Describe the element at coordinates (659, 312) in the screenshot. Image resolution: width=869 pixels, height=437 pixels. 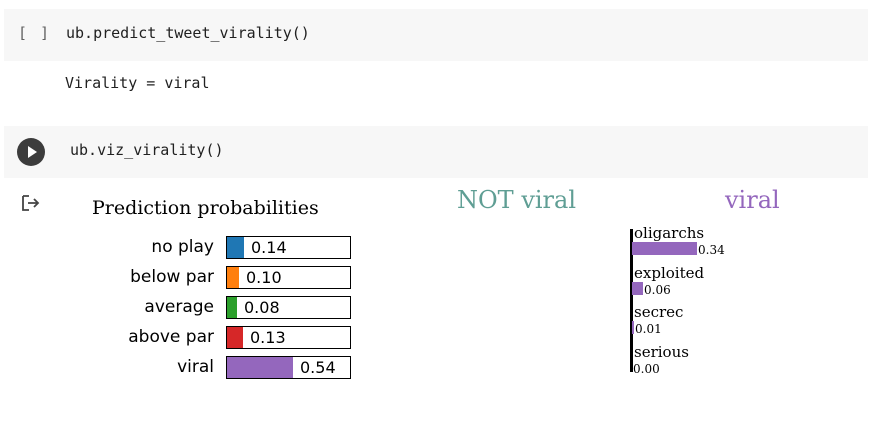
I see `feature-label: secrec` at that location.